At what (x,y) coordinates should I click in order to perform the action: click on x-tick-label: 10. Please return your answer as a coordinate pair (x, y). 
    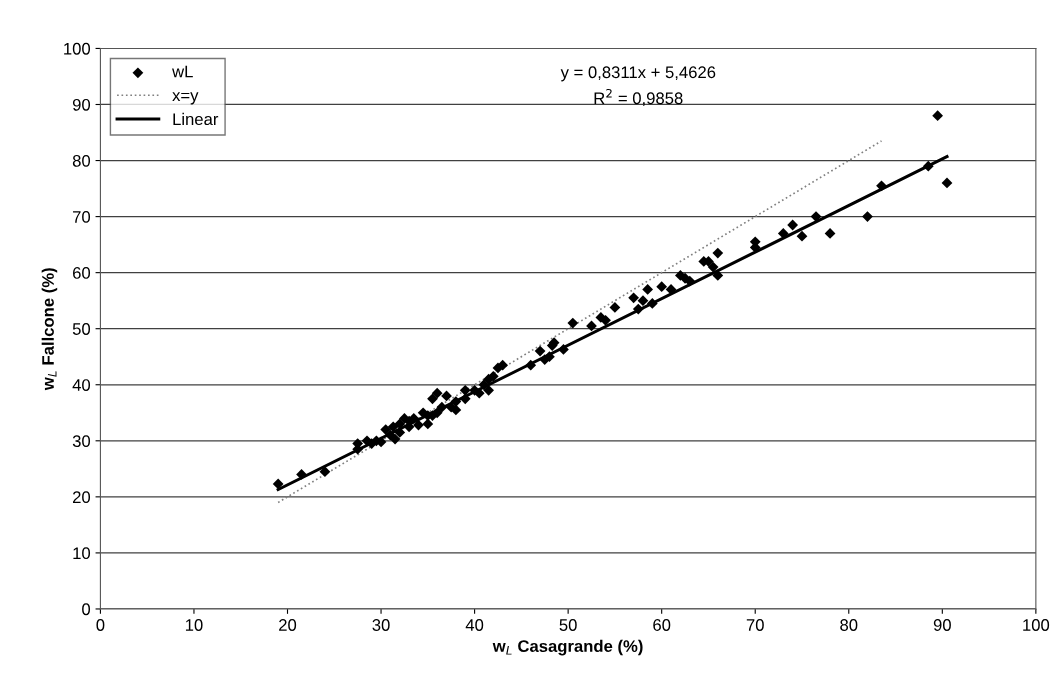
    Looking at the image, I should click on (194, 625).